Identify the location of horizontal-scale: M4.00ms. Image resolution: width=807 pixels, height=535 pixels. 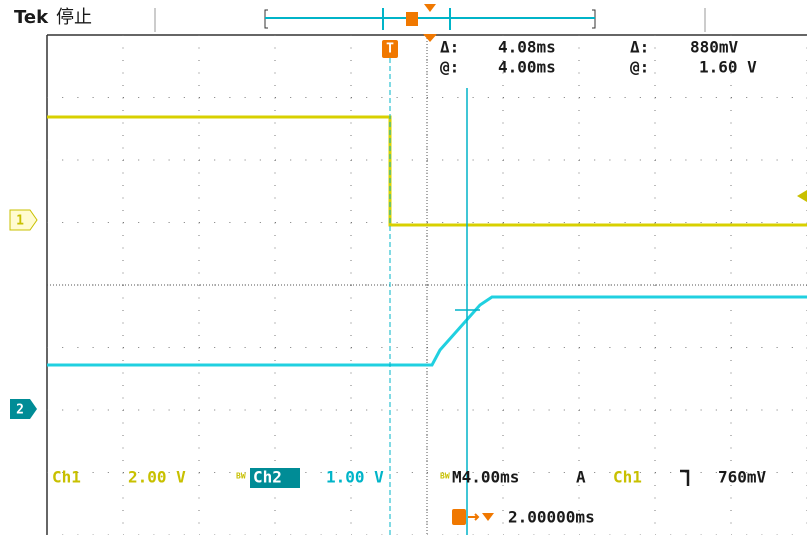
(485, 477).